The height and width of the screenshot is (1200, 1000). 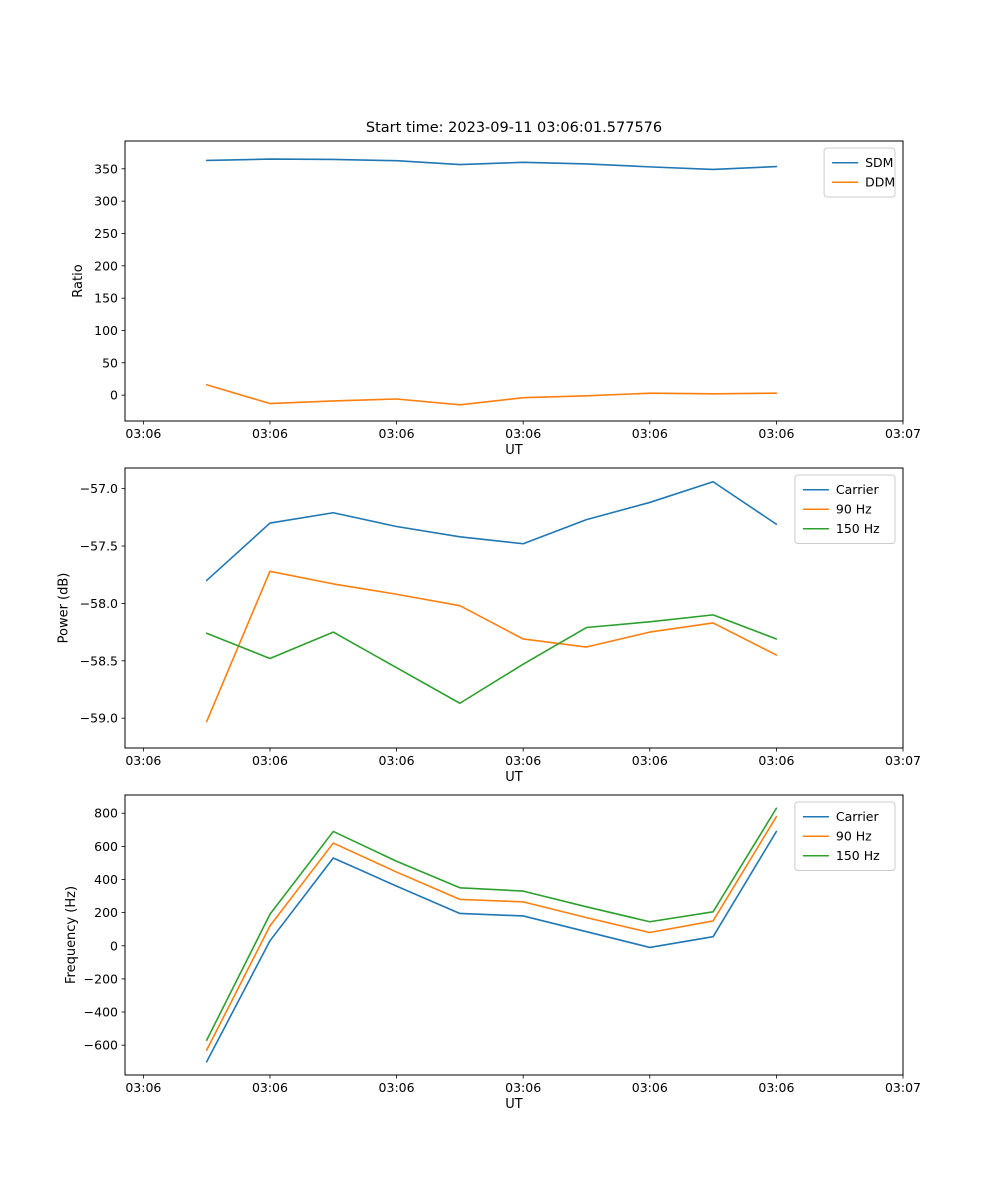 I want to click on legend-label: DDM, so click(x=880, y=182).